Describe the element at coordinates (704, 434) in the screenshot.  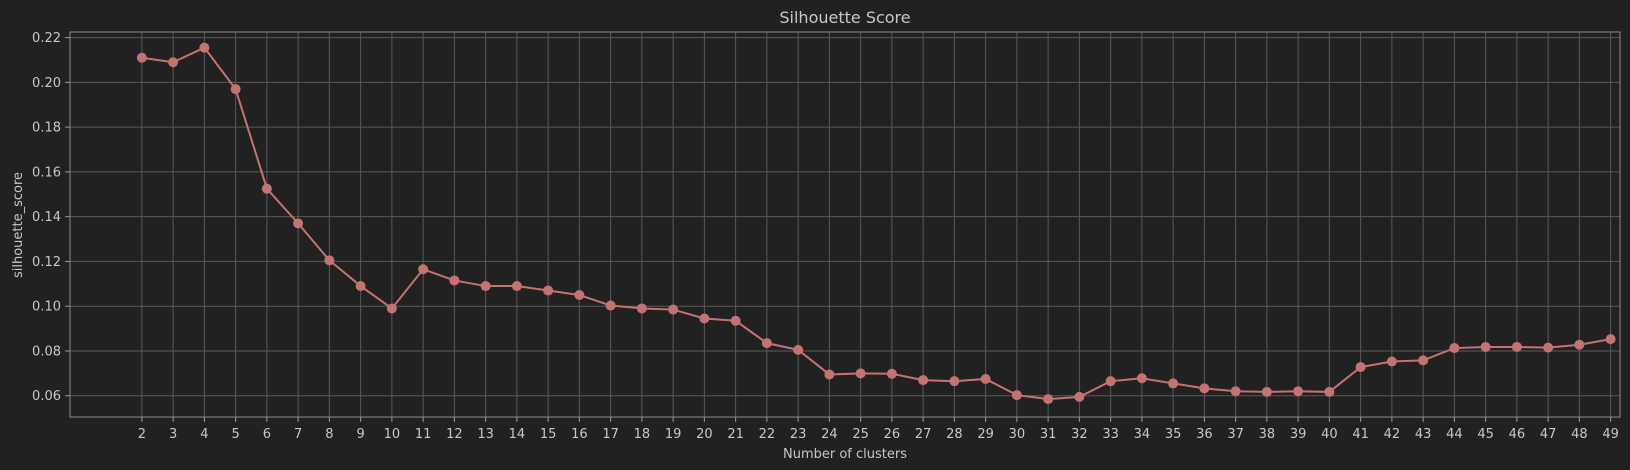
I see `x-tick-label: 20` at that location.